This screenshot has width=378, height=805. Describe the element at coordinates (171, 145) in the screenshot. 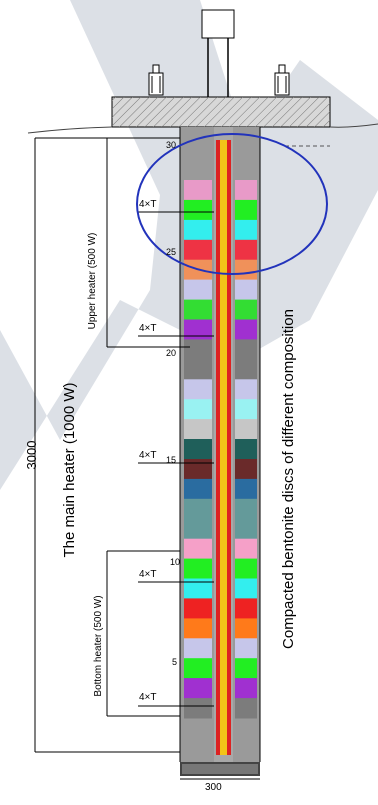

I see `disc-number-30: 30` at that location.